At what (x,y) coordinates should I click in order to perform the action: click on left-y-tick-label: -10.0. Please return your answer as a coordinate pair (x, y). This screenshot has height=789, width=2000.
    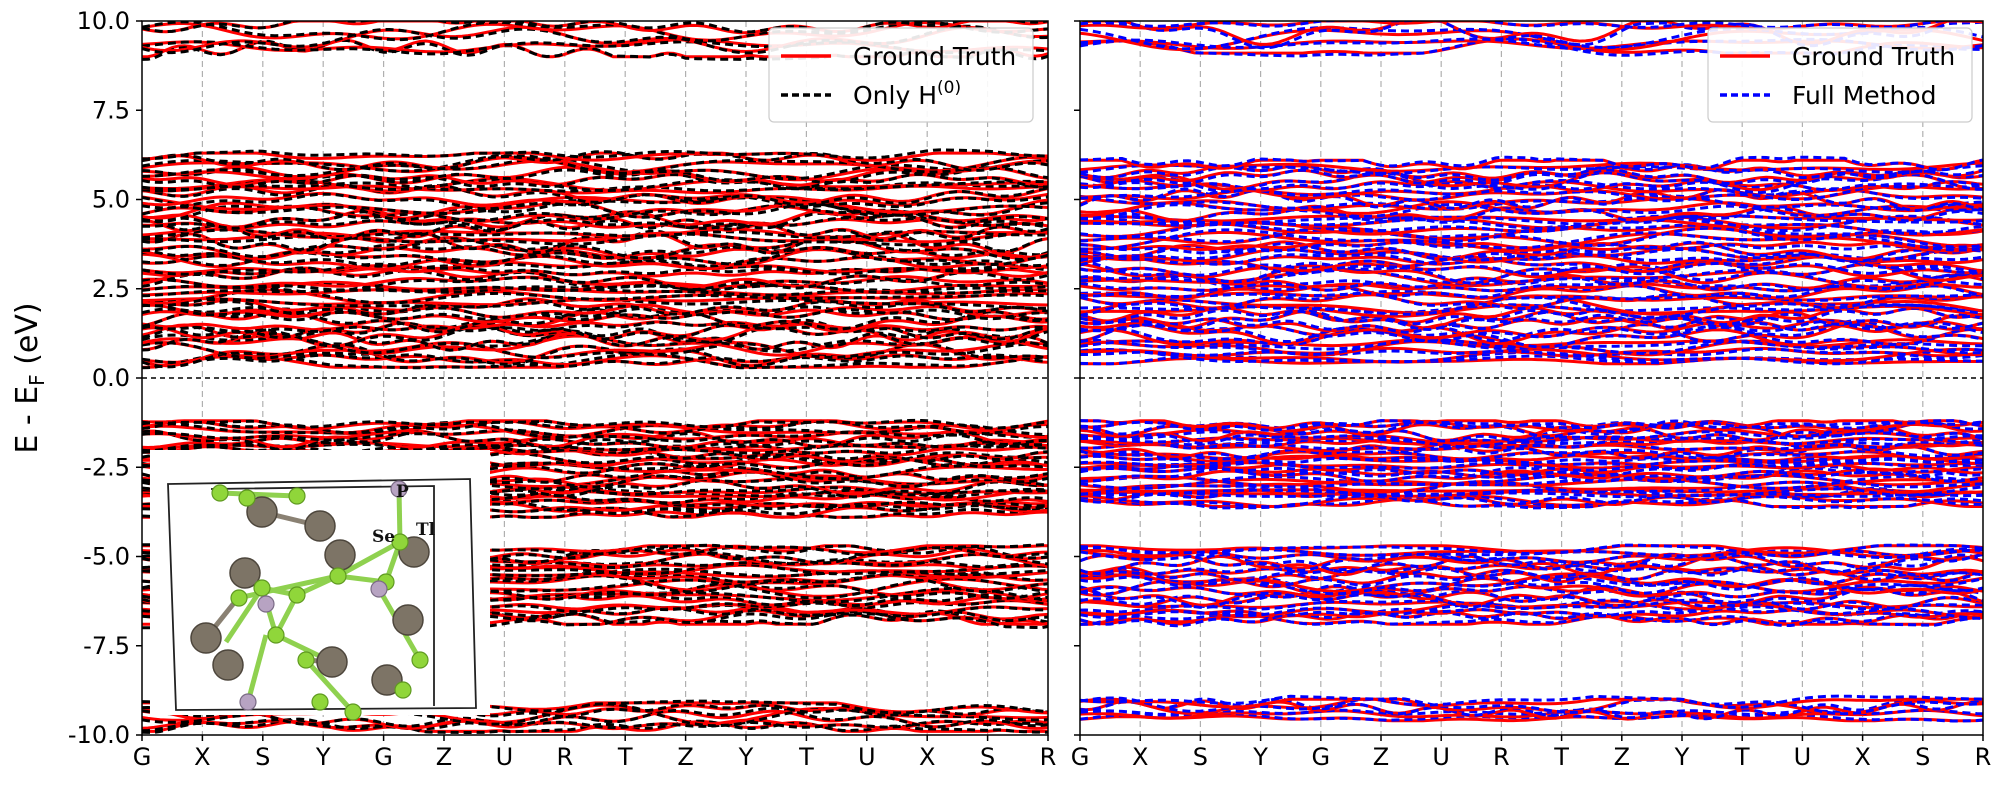
    Looking at the image, I should click on (99, 735).